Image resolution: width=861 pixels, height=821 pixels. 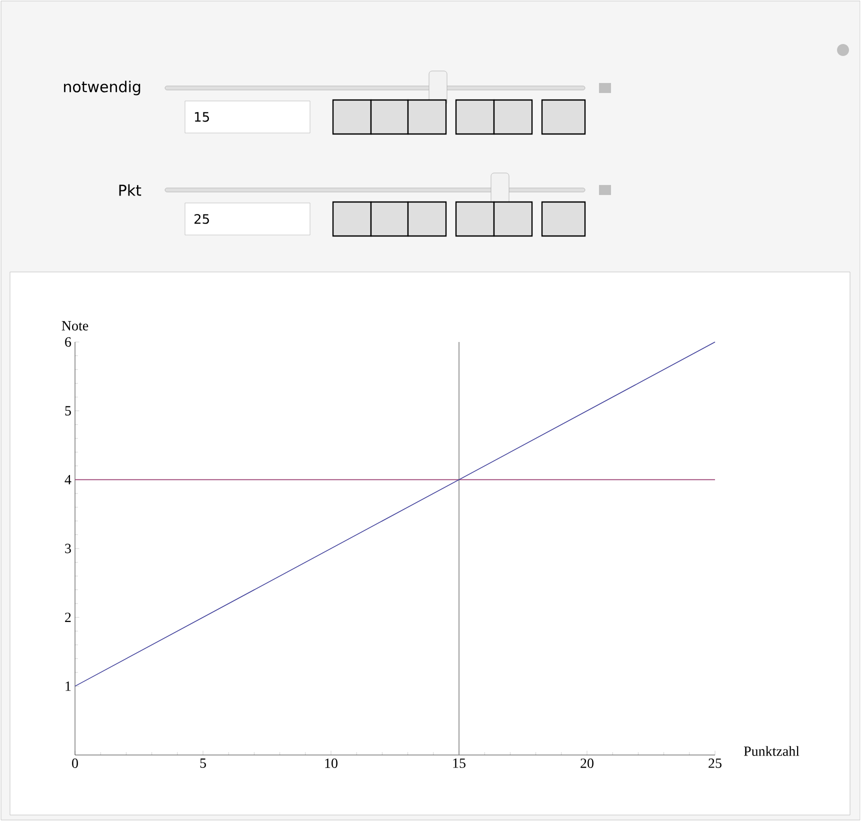 I want to click on text: Pkt, so click(x=130, y=190).